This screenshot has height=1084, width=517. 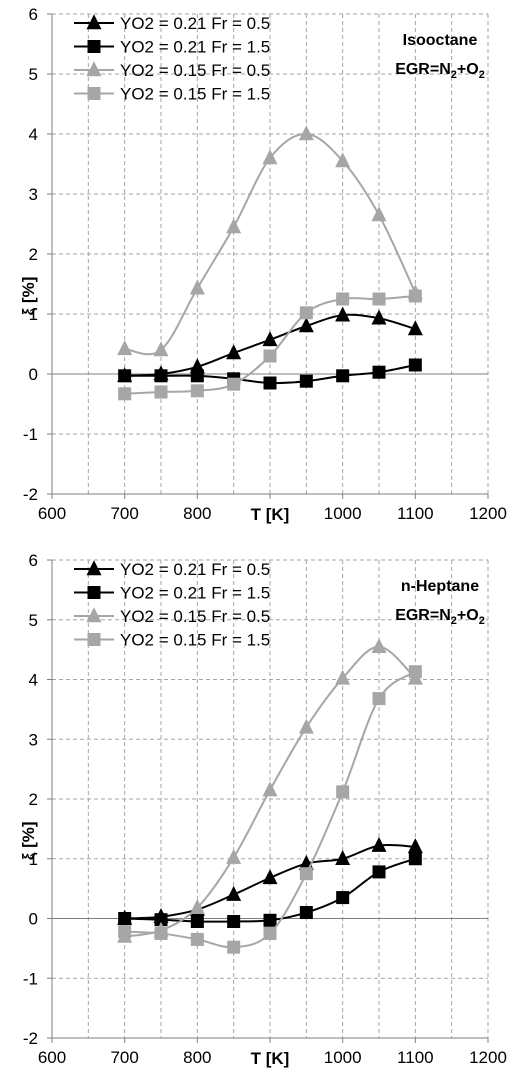 What do you see at coordinates (440, 40) in the screenshot?
I see `fuel-annotation: Isooctane` at bounding box center [440, 40].